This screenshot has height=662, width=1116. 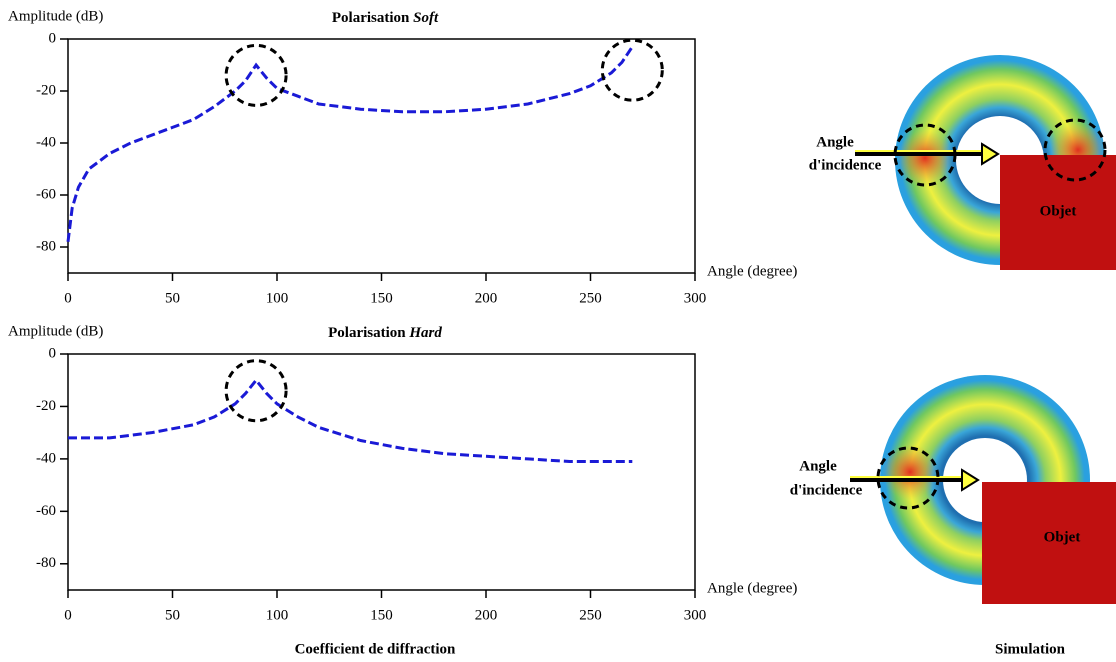 I want to click on caption: Coefficient de diffraction, so click(x=375, y=649).